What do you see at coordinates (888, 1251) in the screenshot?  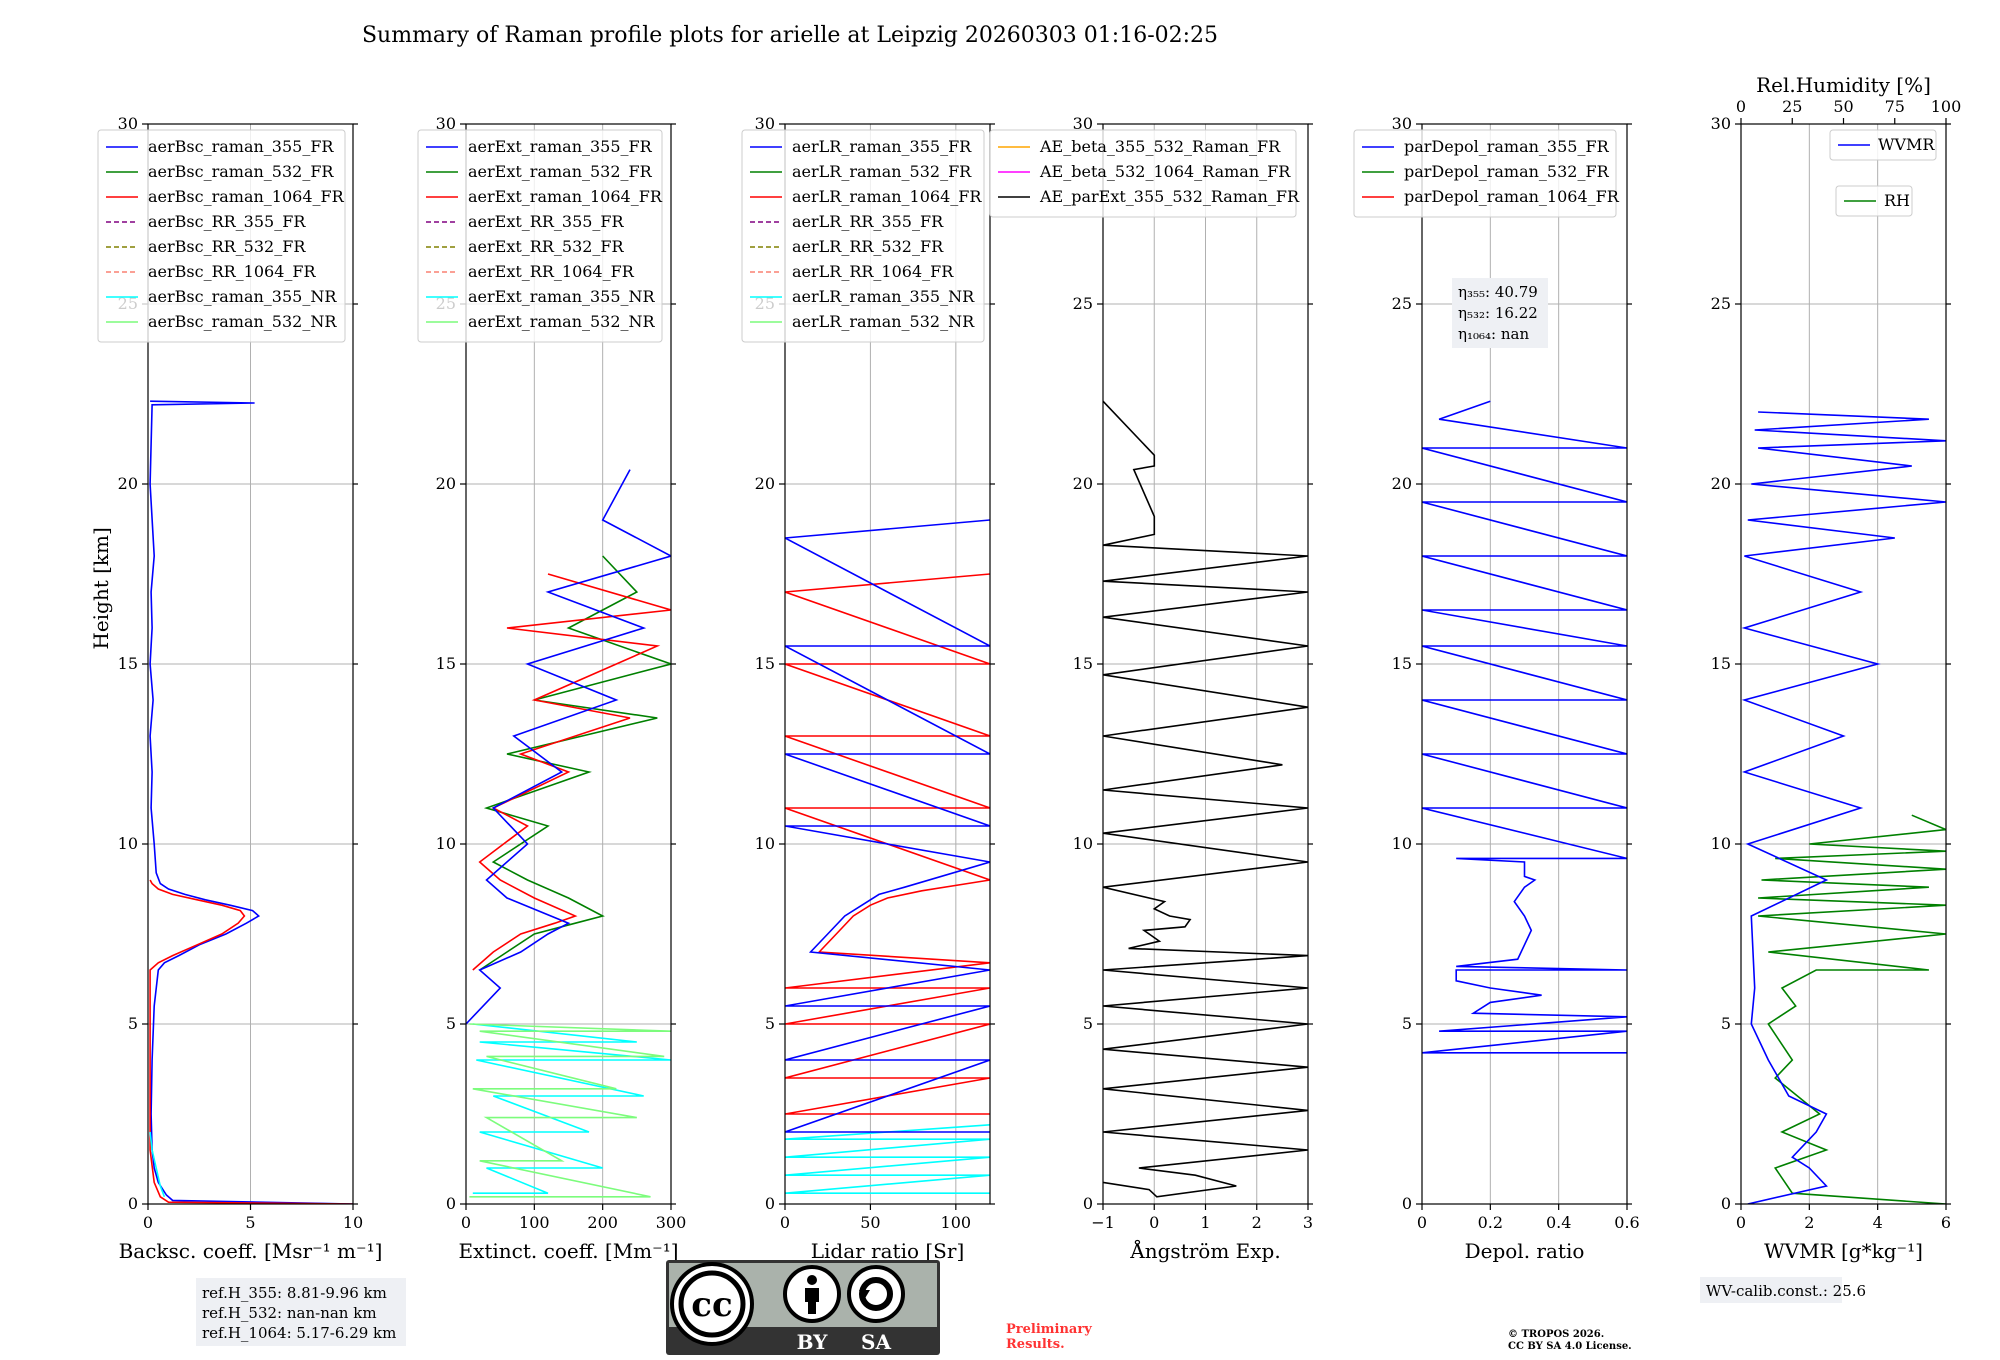 I see `x-axis-label-lidar_ratio: Lidar ratio [Sr]` at bounding box center [888, 1251].